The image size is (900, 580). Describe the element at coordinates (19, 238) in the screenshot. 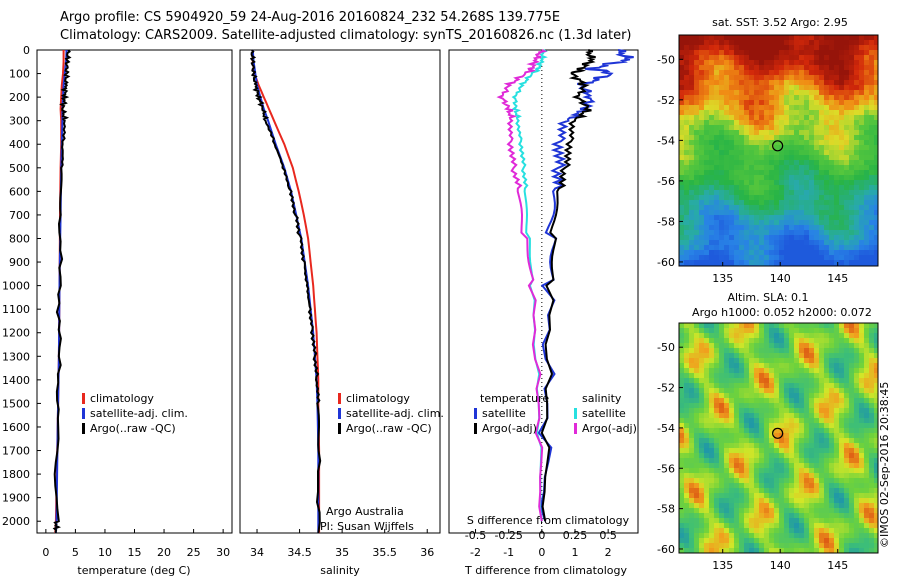

I see `depth-tick-label: 800` at that location.